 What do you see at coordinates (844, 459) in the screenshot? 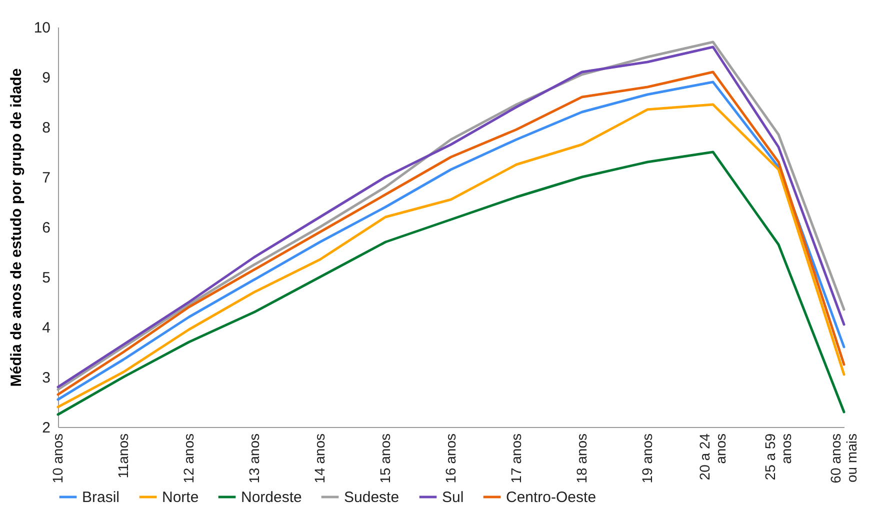
I see `x-tick-label: 60 anos ou mais` at bounding box center [844, 459].